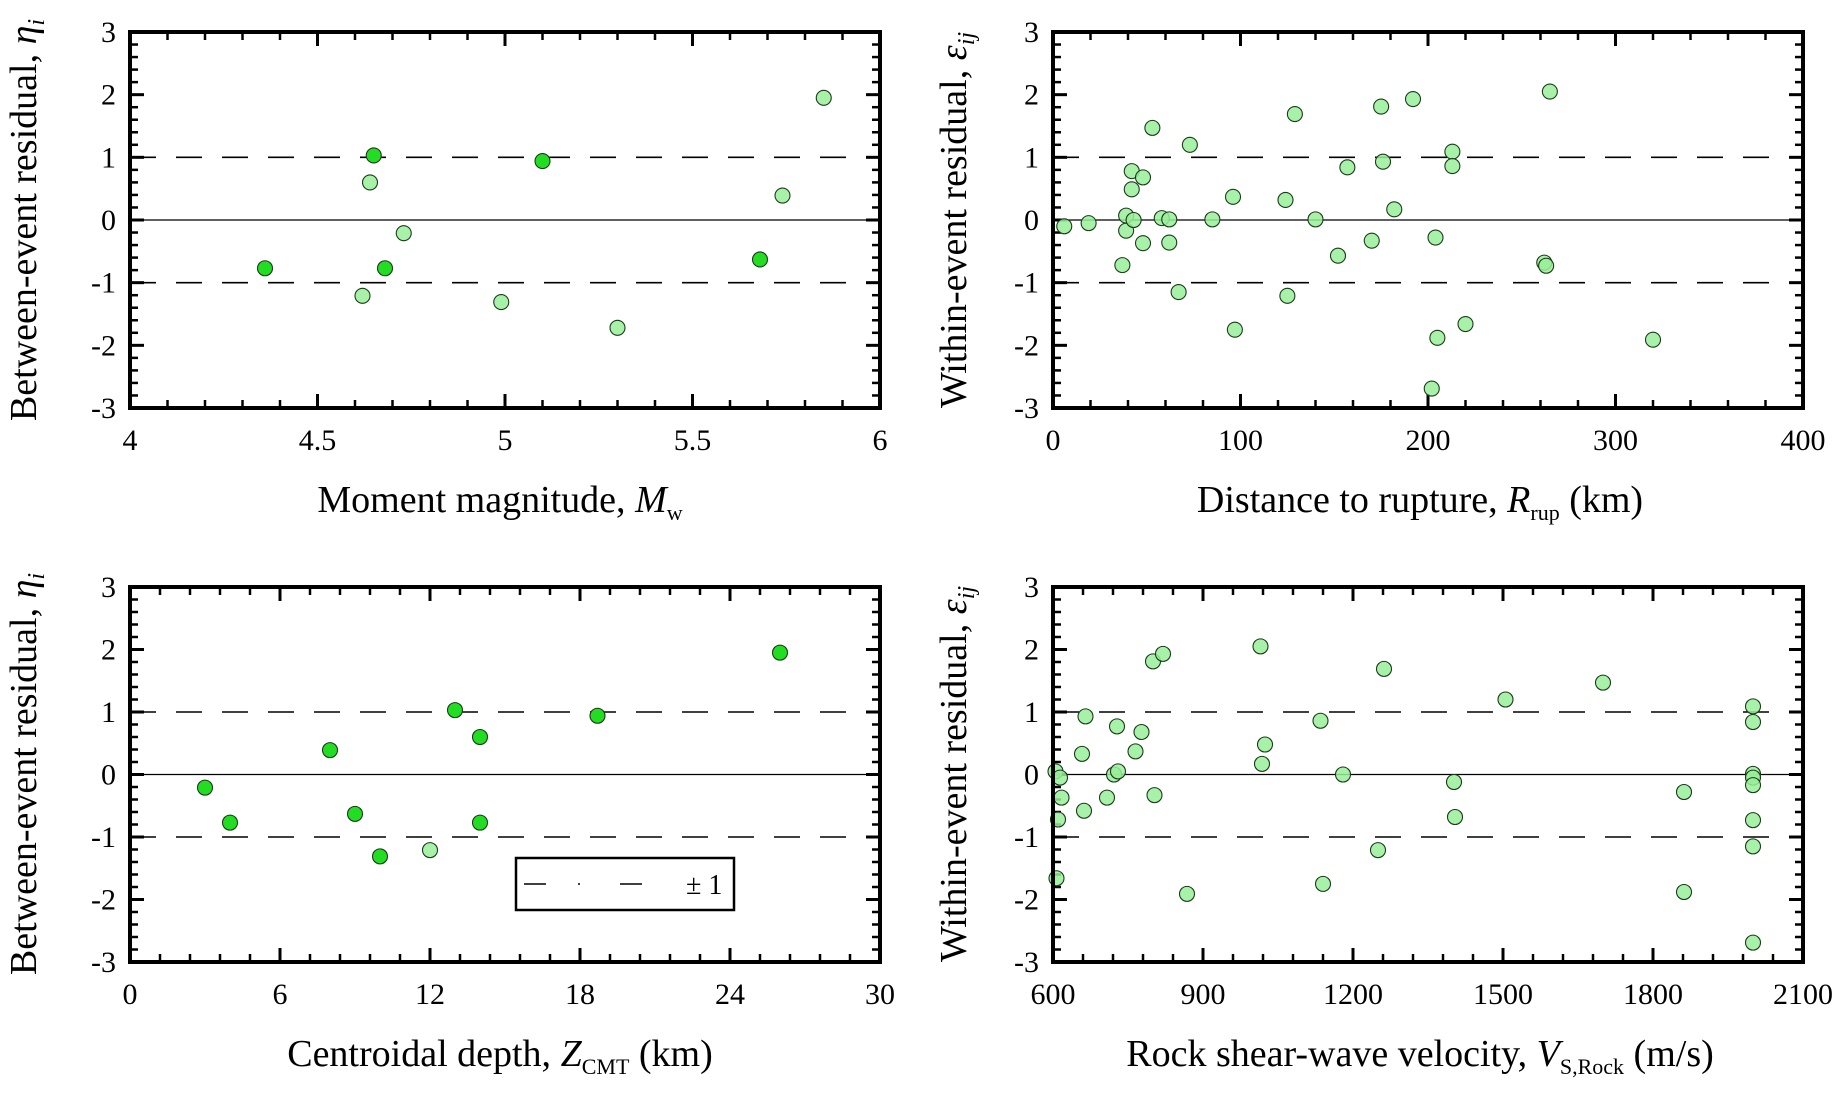  What do you see at coordinates (318, 440) in the screenshot?
I see `x-tick-label: 4.5` at bounding box center [318, 440].